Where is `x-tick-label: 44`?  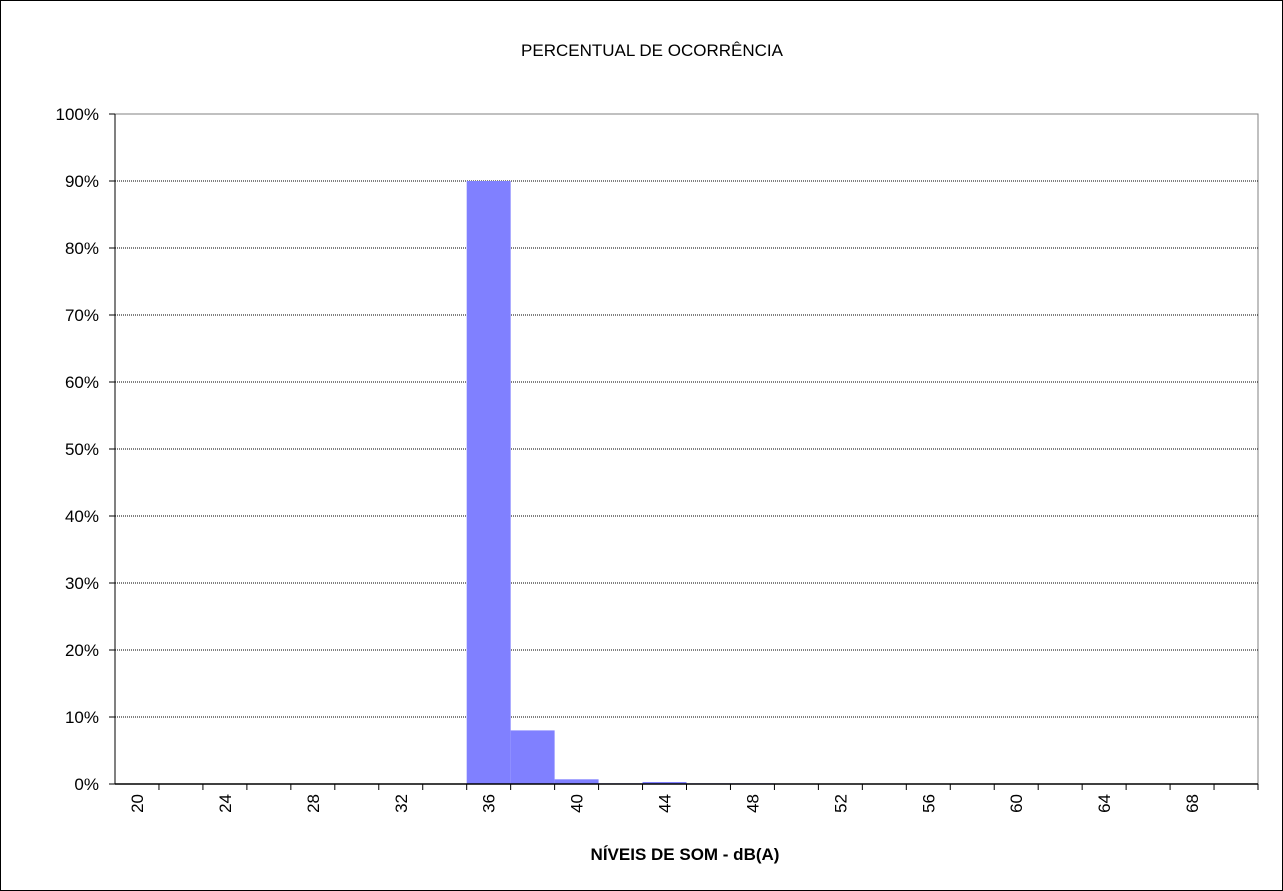
x-tick-label: 44 is located at coordinates (665, 803).